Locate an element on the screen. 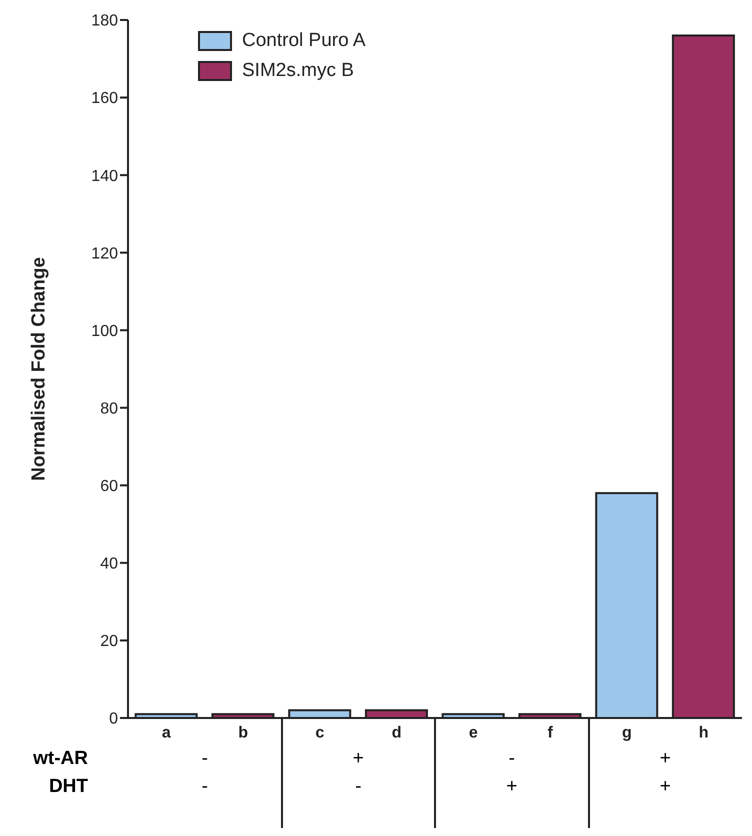 The image size is (752, 836). y-axis-title: Normalised Fold Change is located at coordinates (39, 369).